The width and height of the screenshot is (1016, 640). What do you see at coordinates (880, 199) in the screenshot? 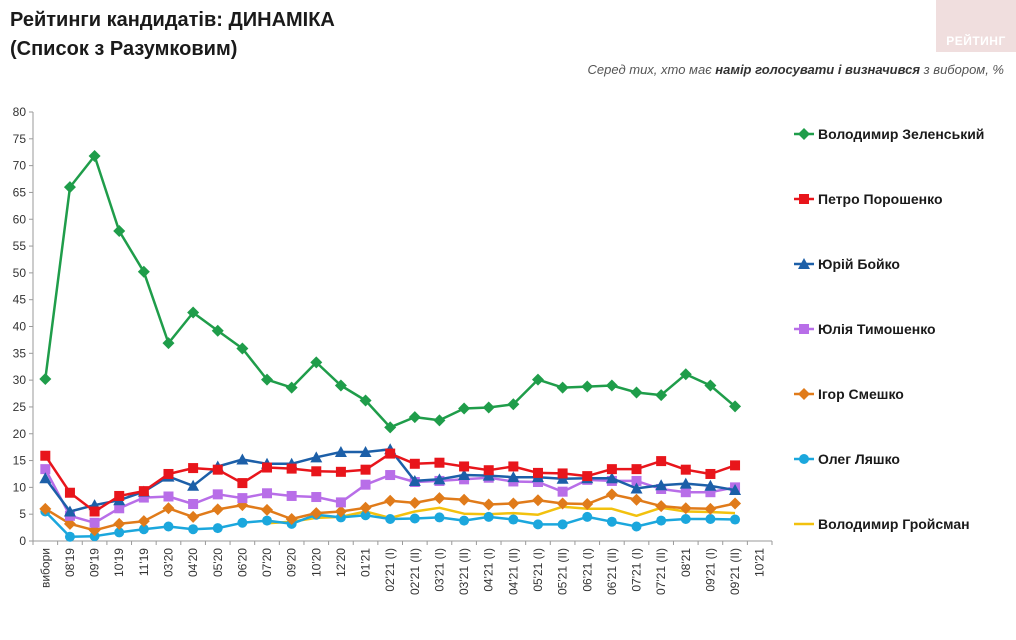
I see `legend-label: Петро Порошенко` at bounding box center [880, 199].